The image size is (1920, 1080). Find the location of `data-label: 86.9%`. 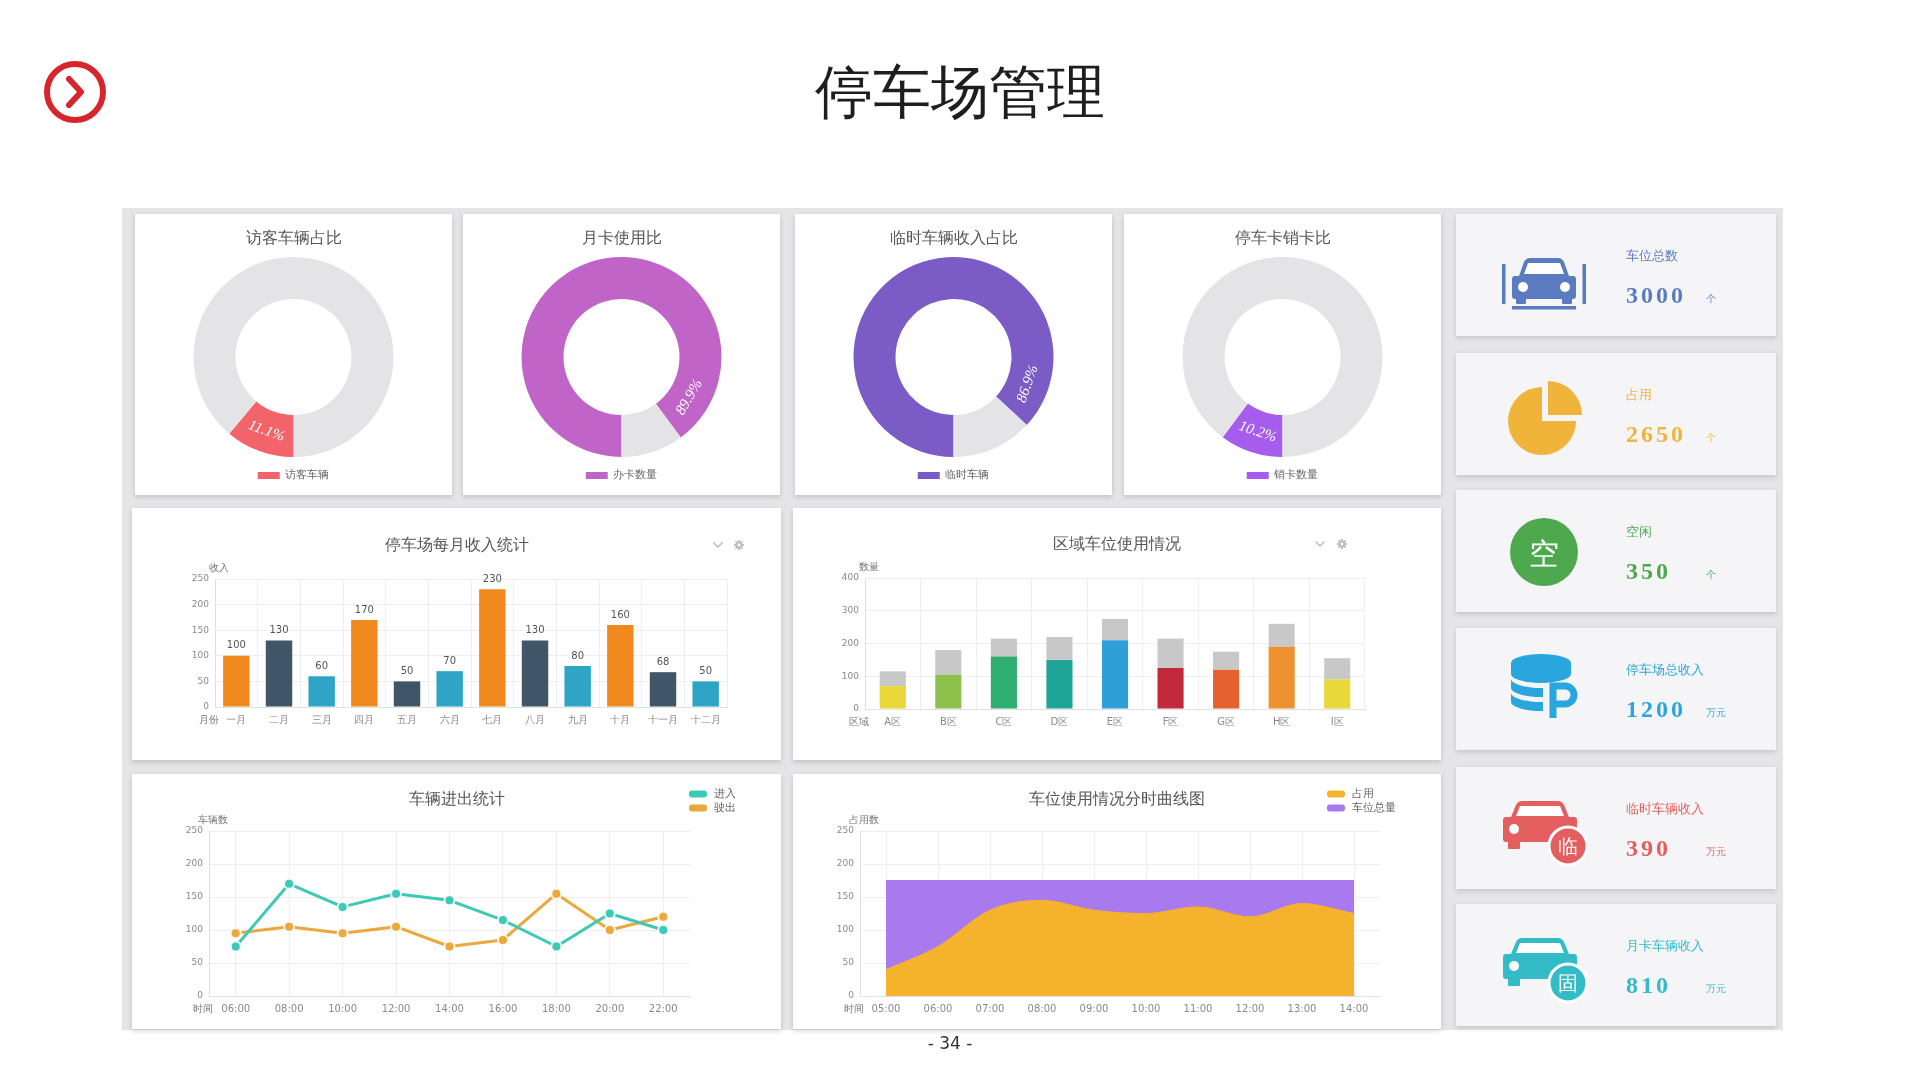

data-label: 86.9% is located at coordinates (1026, 383).